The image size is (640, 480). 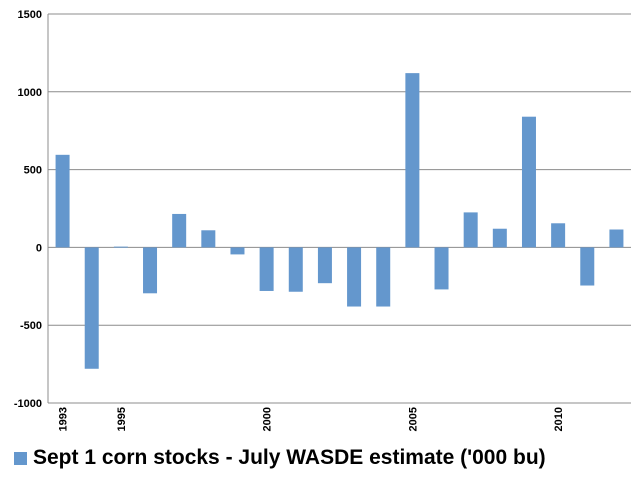 What do you see at coordinates (39, 248) in the screenshot?
I see `y-tick-label: 0` at bounding box center [39, 248].